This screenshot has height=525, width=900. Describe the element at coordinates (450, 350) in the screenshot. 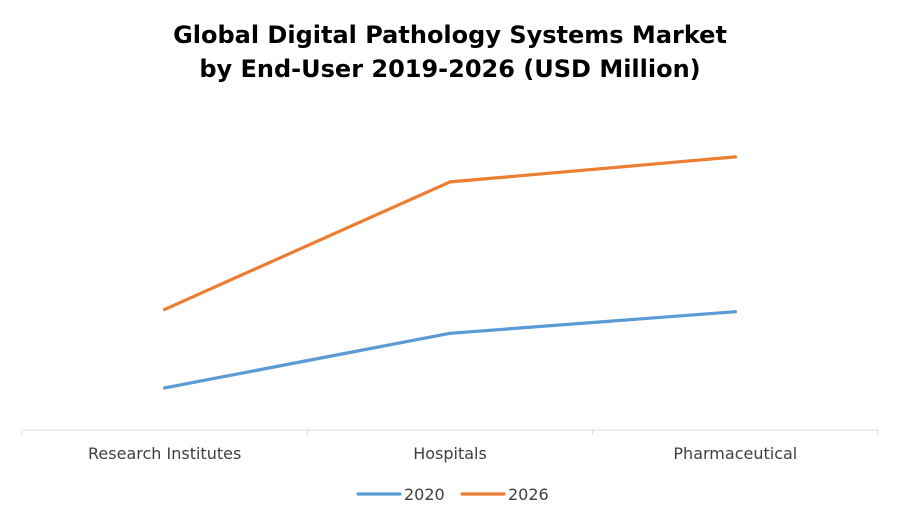

I see `series-line-2020` at that location.